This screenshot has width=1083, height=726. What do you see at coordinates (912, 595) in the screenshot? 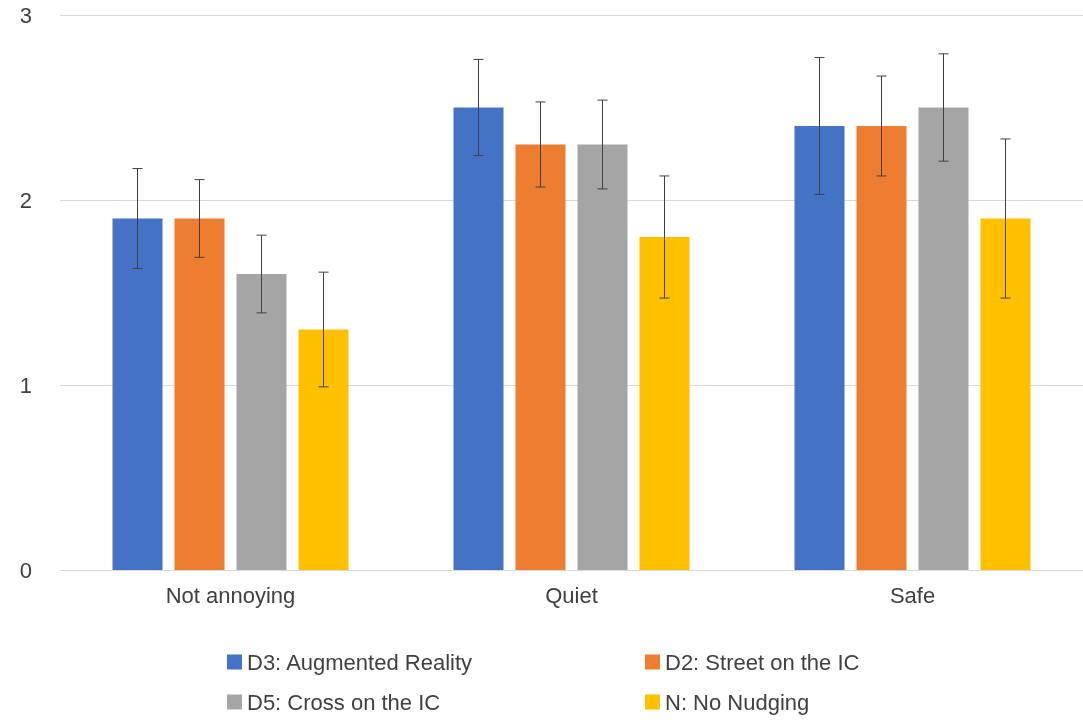
I see `x-tick-label: Safe` at bounding box center [912, 595].